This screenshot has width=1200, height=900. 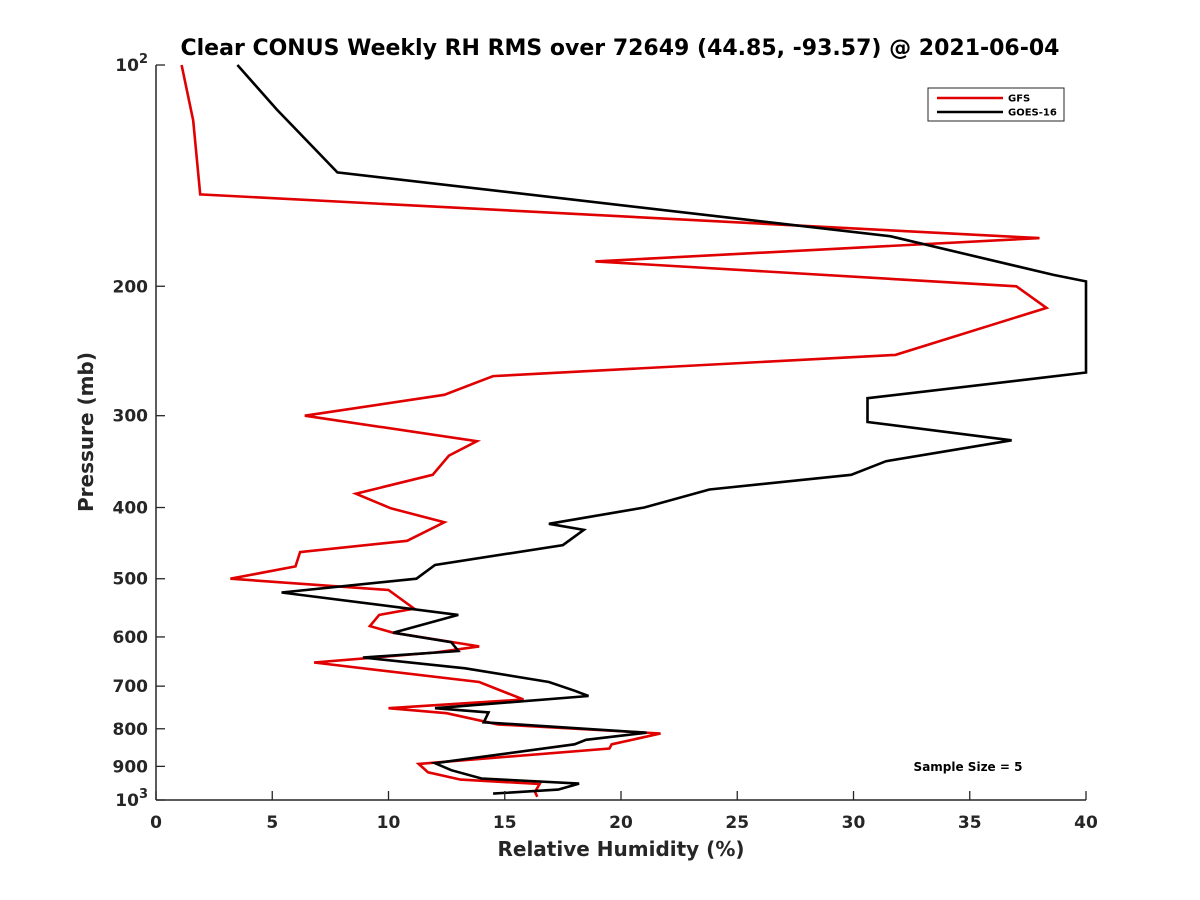 I want to click on x-tick-label: 10, so click(x=389, y=823).